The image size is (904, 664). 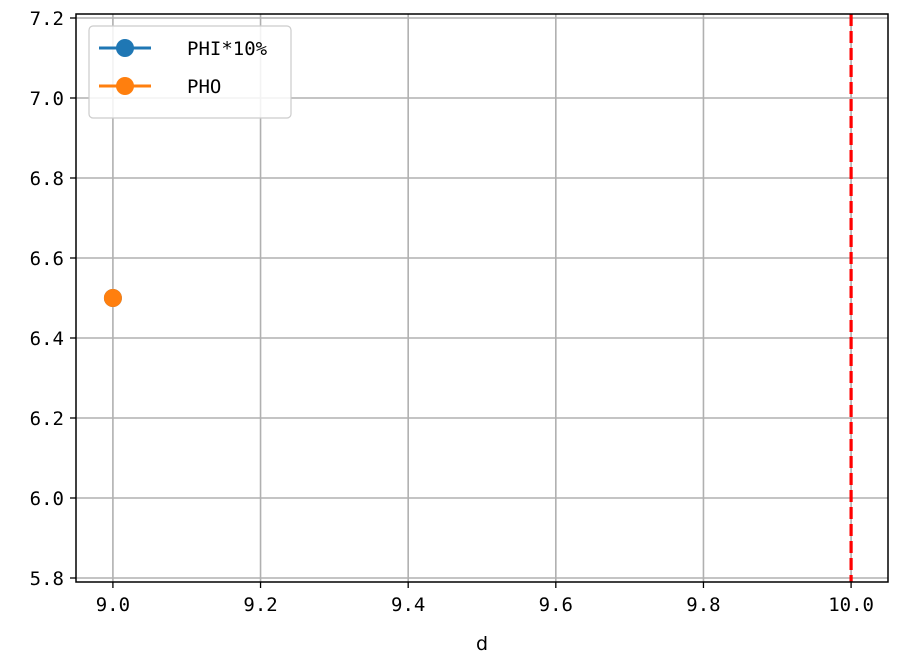 I want to click on y-tick-label: 6.6, so click(x=47, y=259).